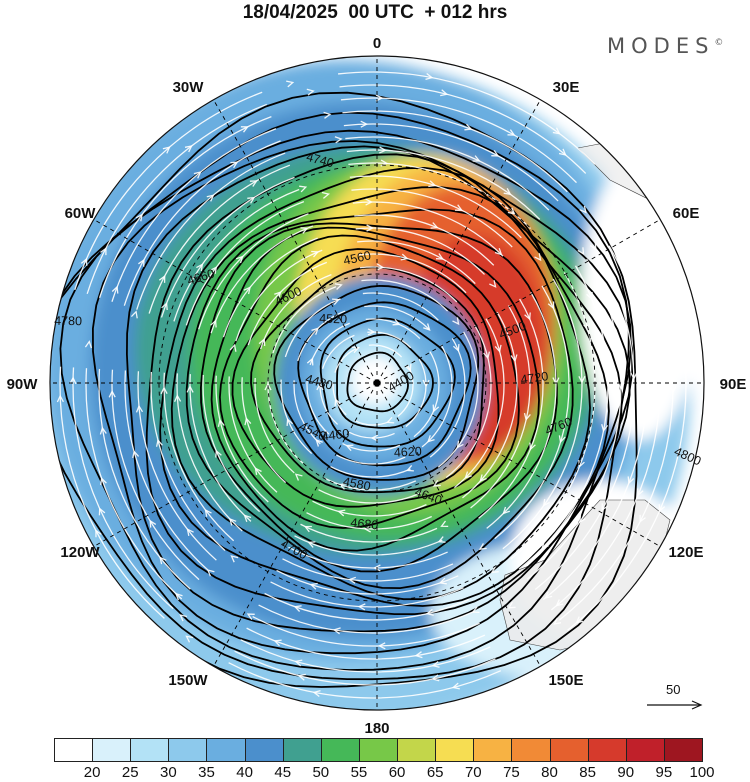 This screenshot has height=782, width=750. What do you see at coordinates (283, 772) in the screenshot?
I see `colorbar-tick-label: 45` at bounding box center [283, 772].